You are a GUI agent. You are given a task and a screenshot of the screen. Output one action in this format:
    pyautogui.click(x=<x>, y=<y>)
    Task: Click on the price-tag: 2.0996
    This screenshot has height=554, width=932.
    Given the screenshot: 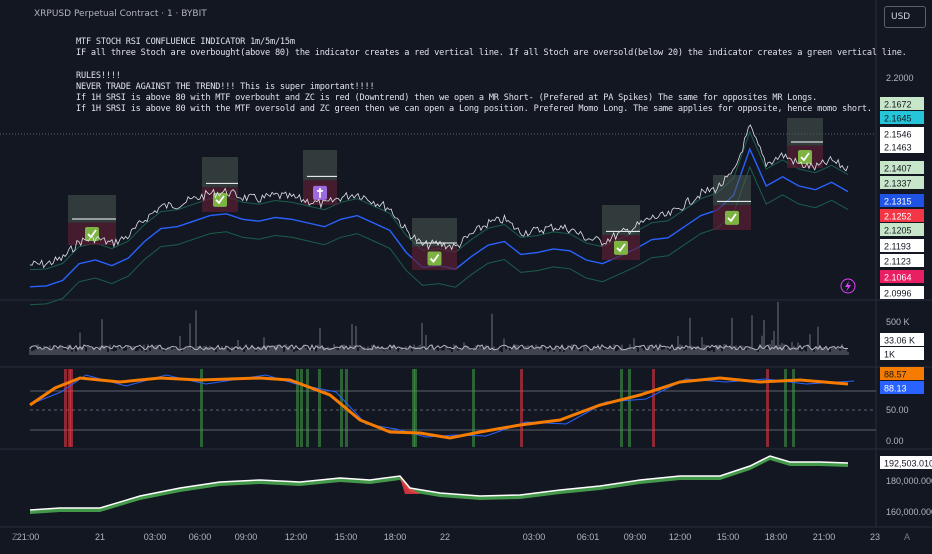 What is the action you would take?
    pyautogui.click(x=902, y=292)
    